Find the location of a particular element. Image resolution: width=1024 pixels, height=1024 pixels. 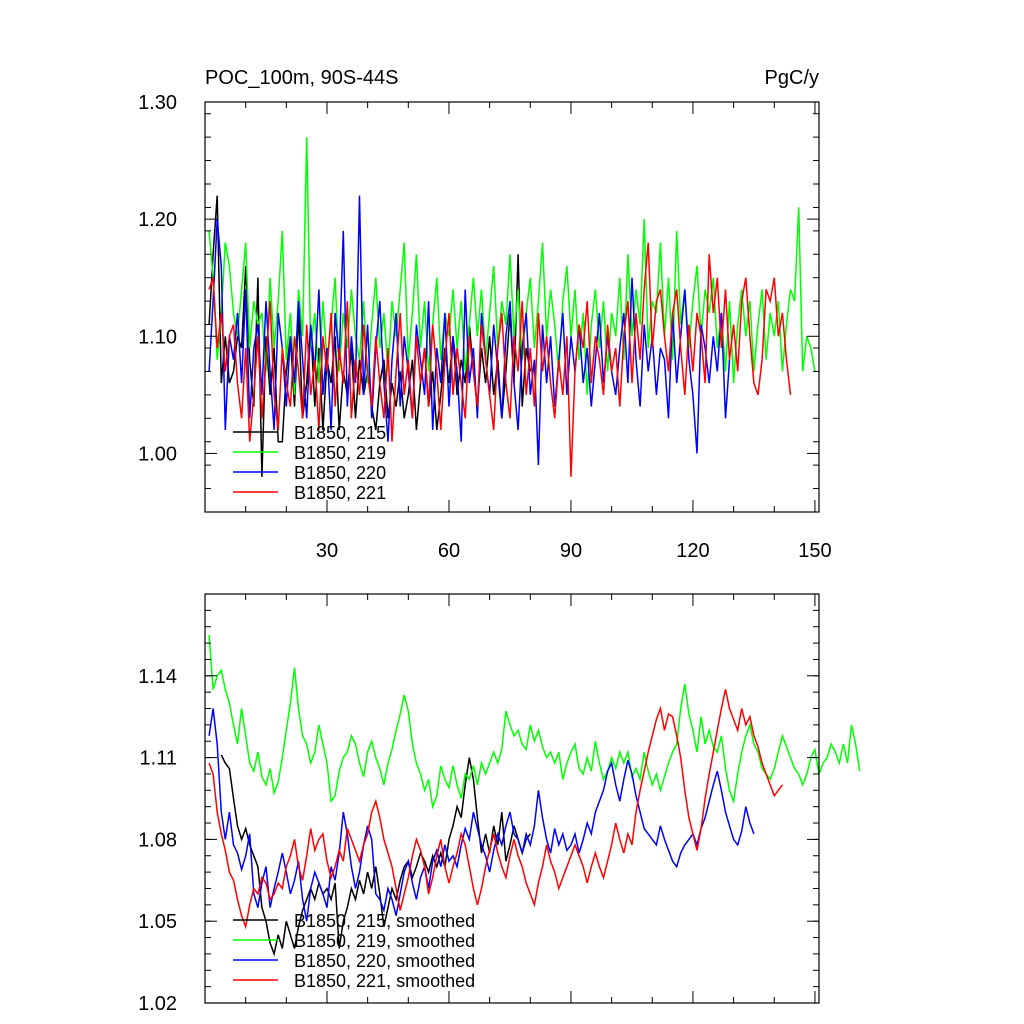

y-tick-label: 1.02 is located at coordinates (157, 1004).